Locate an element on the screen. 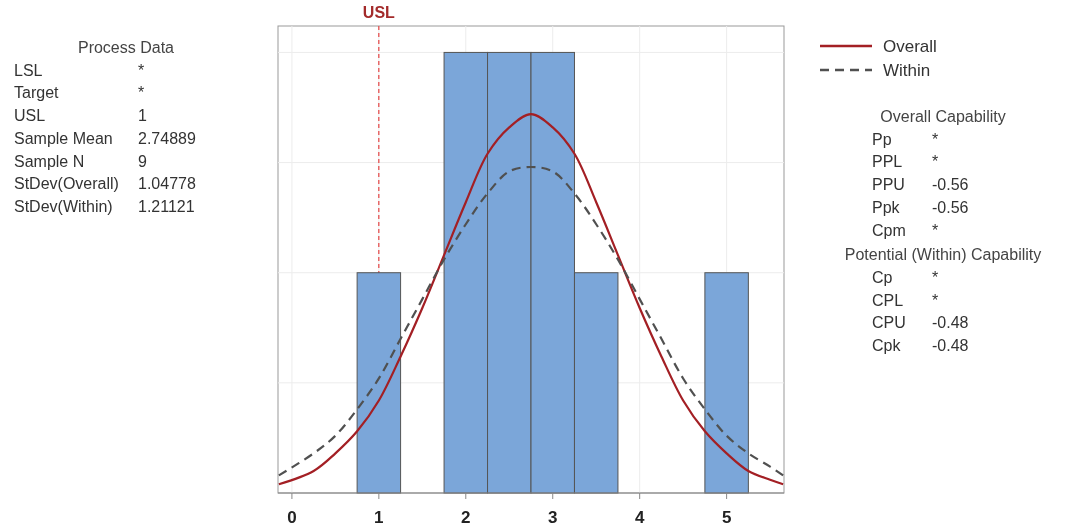  text: PPU -0.56 is located at coordinates (920, 185).